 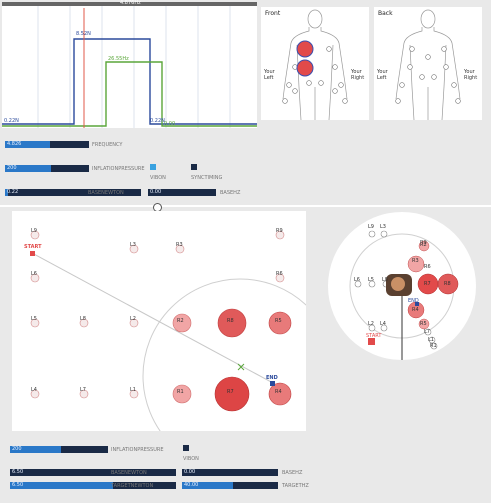 I want to click on front-marker-upper, so click(x=305, y=49).